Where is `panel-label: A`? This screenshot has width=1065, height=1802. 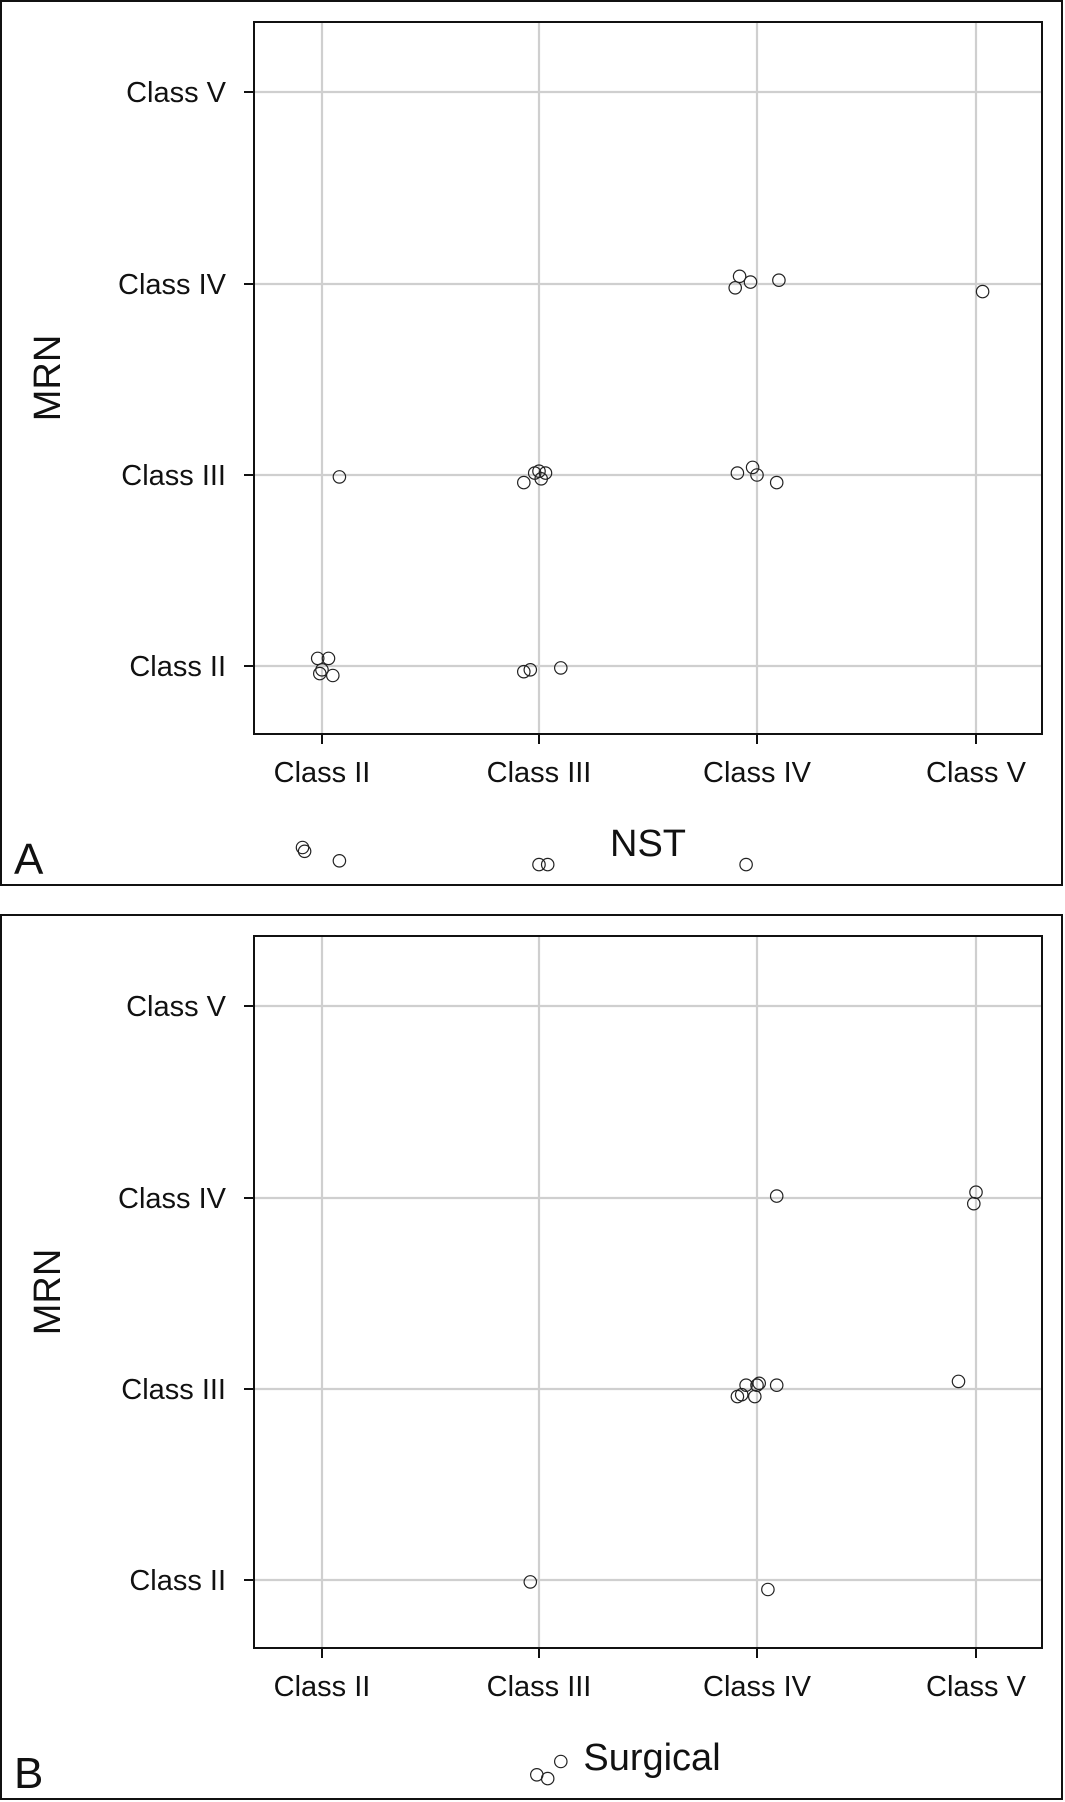
panel-label: A is located at coordinates (29, 859).